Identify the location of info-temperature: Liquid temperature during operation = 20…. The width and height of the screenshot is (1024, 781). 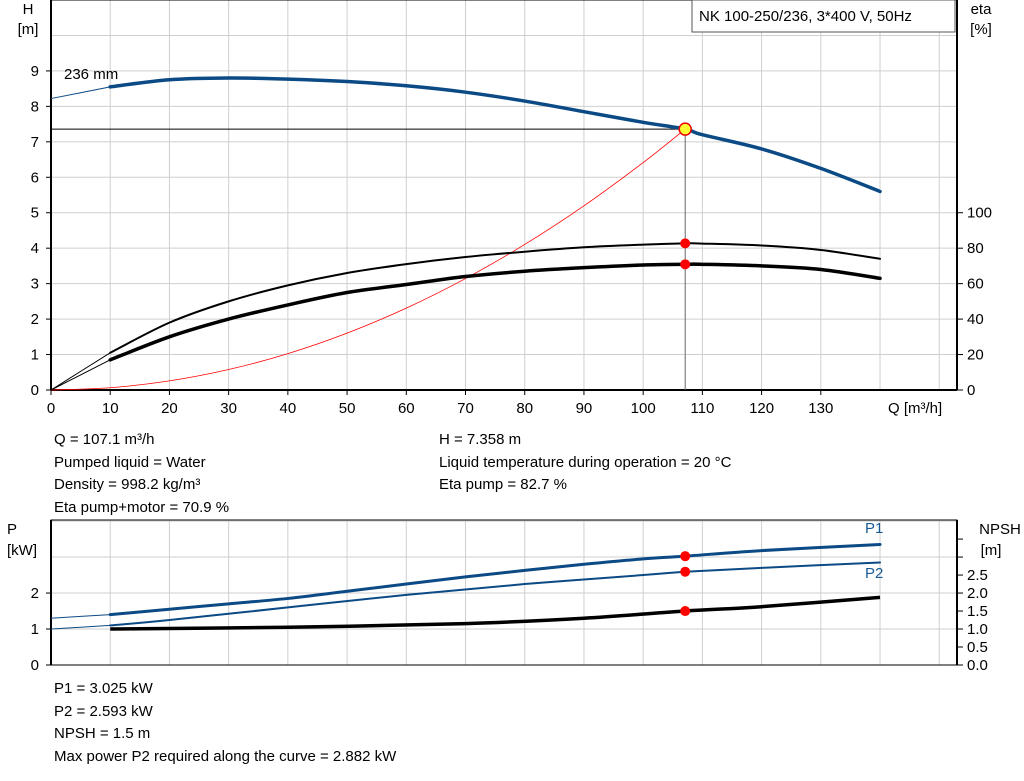
(585, 462).